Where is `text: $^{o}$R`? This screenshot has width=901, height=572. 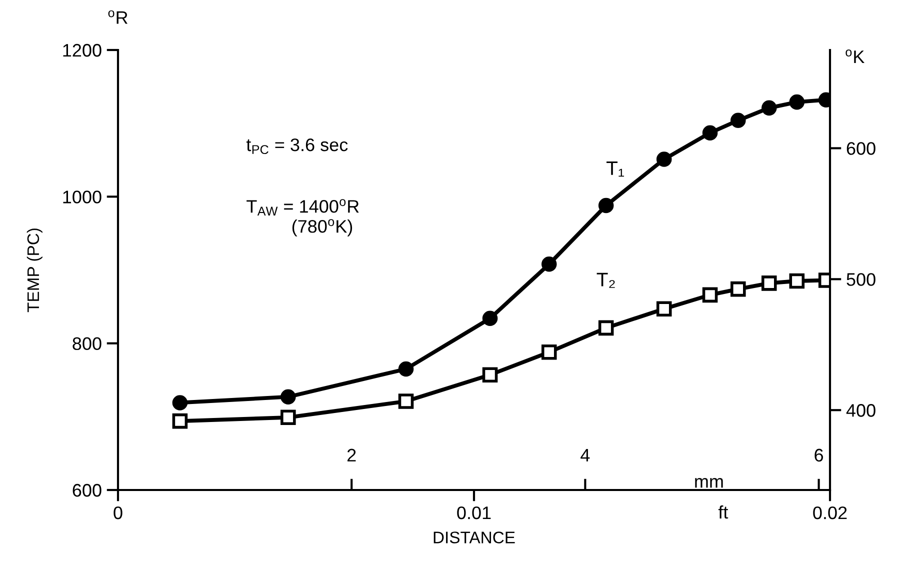
text: $^{o}$R is located at coordinates (118, 17).